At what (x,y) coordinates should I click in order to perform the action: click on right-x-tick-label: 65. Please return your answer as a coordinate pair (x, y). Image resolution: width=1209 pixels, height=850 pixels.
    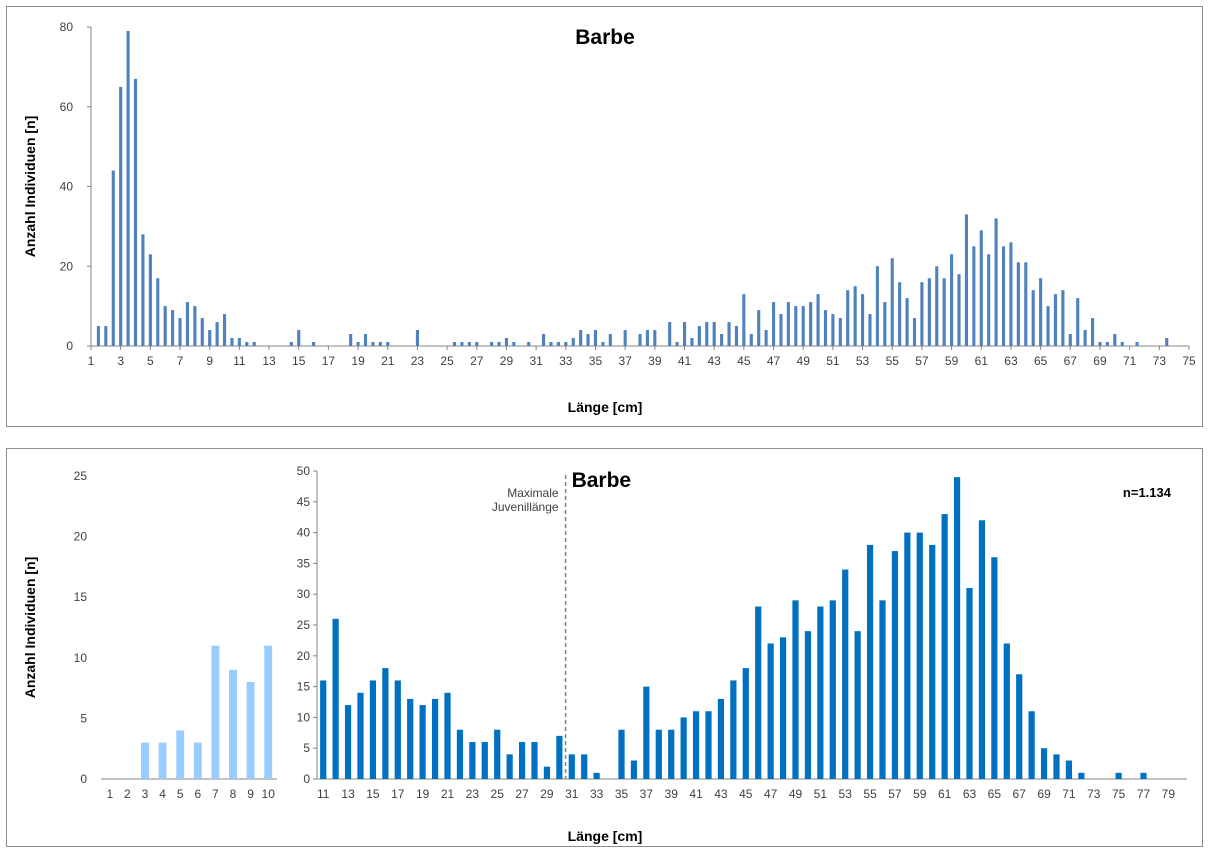
    Looking at the image, I should click on (995, 794).